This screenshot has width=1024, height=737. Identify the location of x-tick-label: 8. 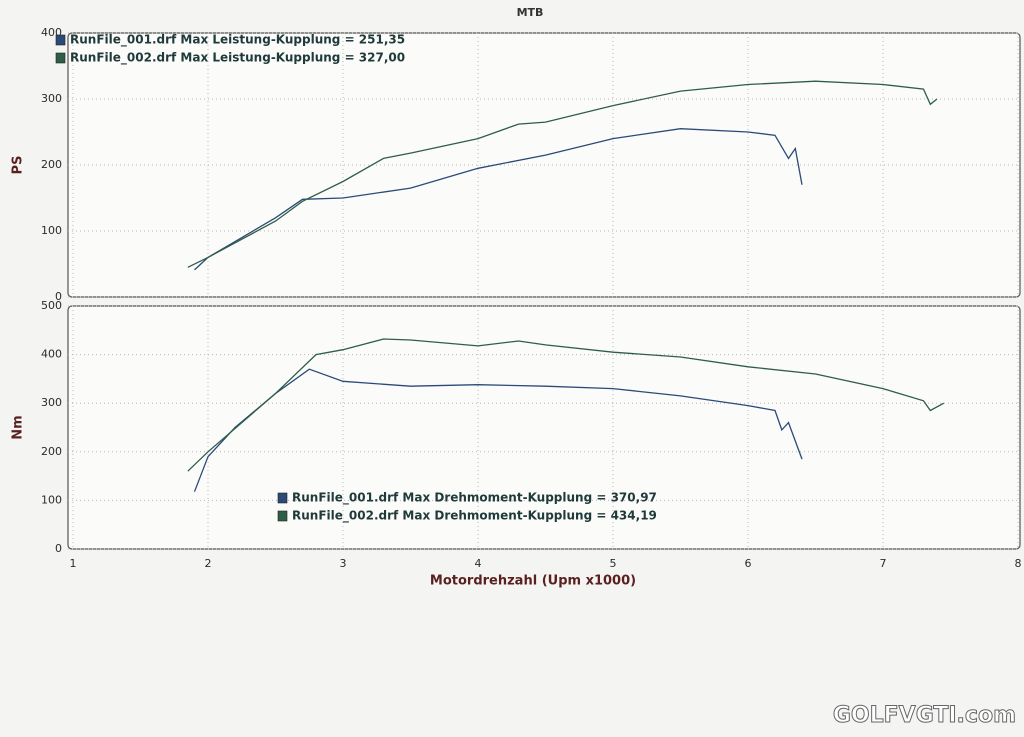
(1018, 563).